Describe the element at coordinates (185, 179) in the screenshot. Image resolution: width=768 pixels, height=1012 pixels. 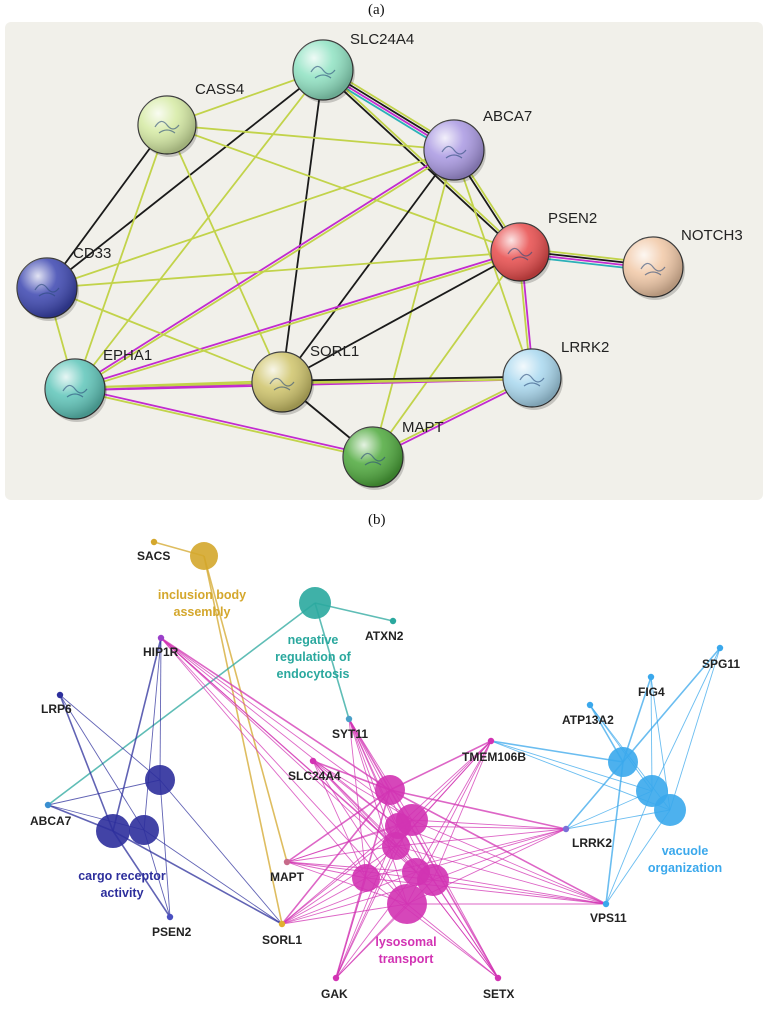
I see `edge-slc24a4-cd33-coexpression` at that location.